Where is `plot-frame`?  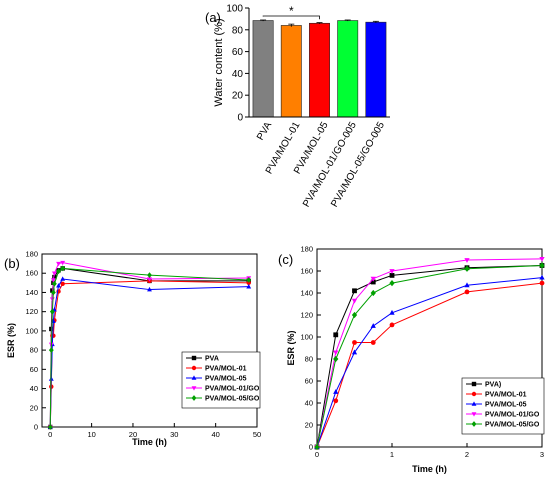
plot-frame is located at coordinates (149, 340).